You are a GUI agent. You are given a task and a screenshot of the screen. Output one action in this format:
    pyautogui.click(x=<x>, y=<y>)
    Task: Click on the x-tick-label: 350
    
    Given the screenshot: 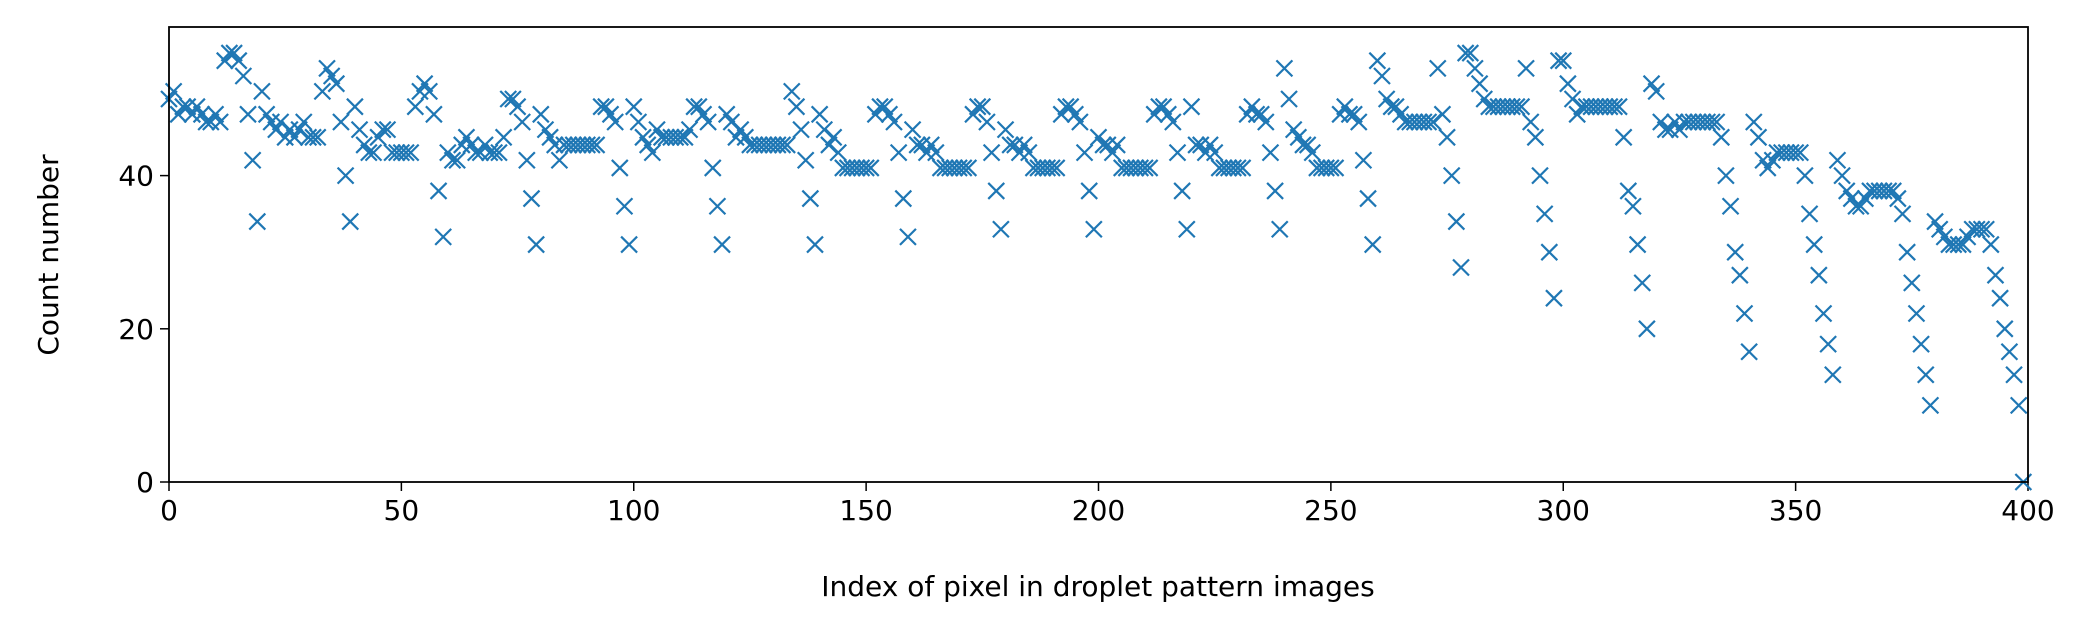 What is the action you would take?
    pyautogui.click(x=1795, y=510)
    